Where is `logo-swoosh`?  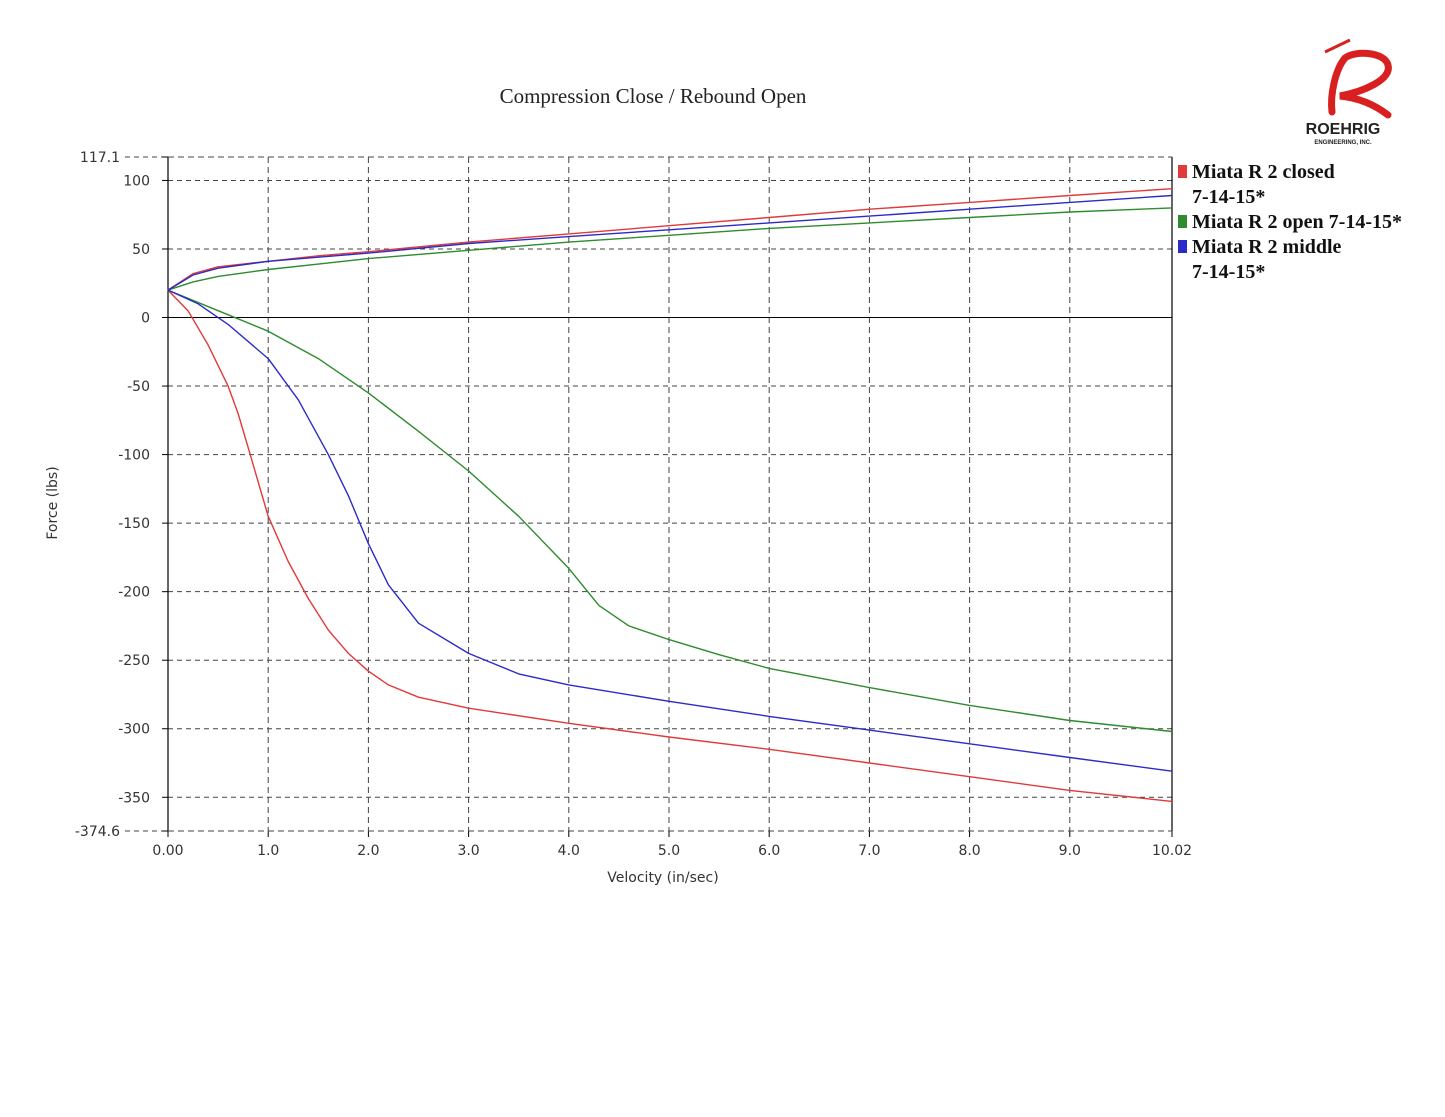 logo-swoosh is located at coordinates (1337, 46).